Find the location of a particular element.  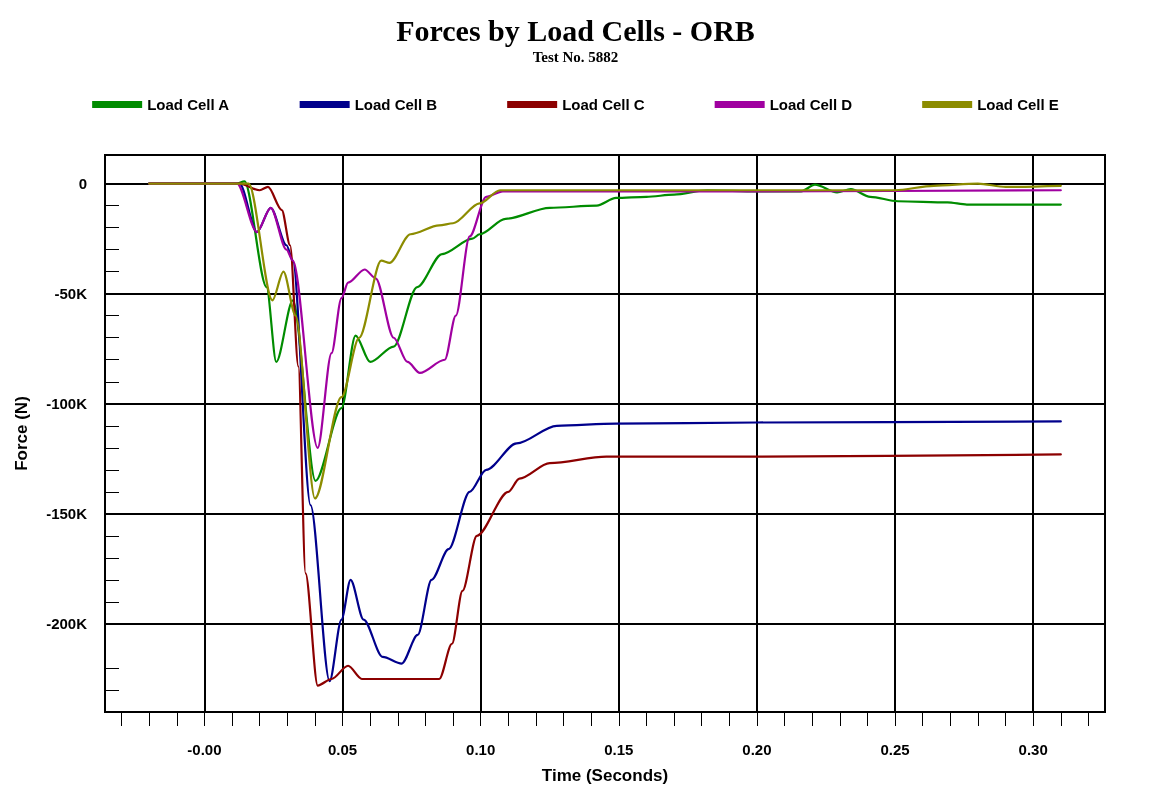

x-tick-label: 0.10 is located at coordinates (481, 749).